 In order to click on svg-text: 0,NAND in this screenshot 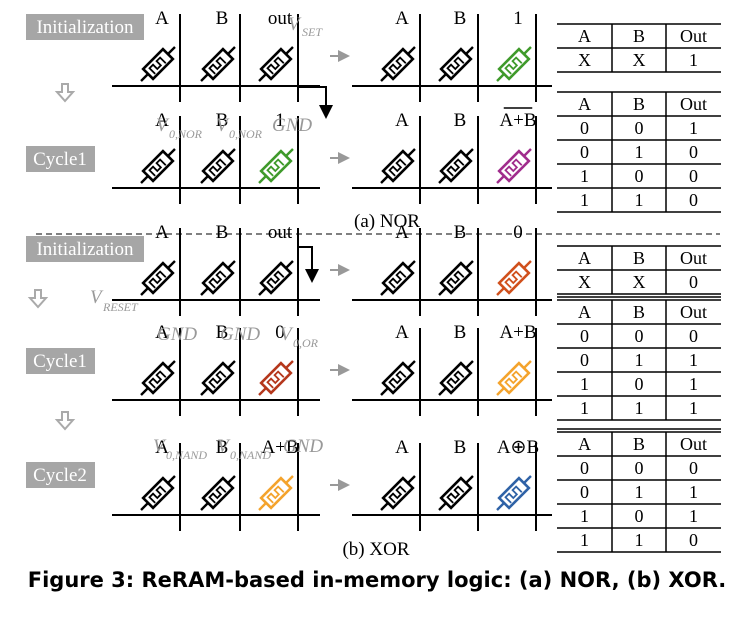, I will do `click(250, 455)`.